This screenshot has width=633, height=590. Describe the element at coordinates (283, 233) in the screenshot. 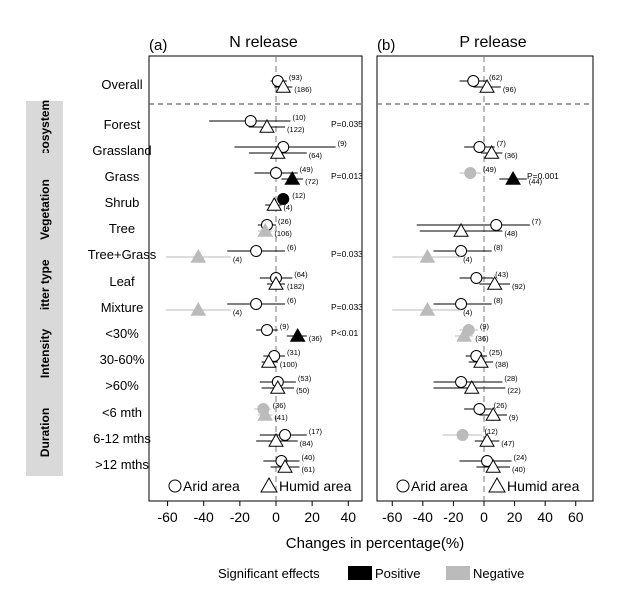

I see `sample-size-label: (106)` at that location.